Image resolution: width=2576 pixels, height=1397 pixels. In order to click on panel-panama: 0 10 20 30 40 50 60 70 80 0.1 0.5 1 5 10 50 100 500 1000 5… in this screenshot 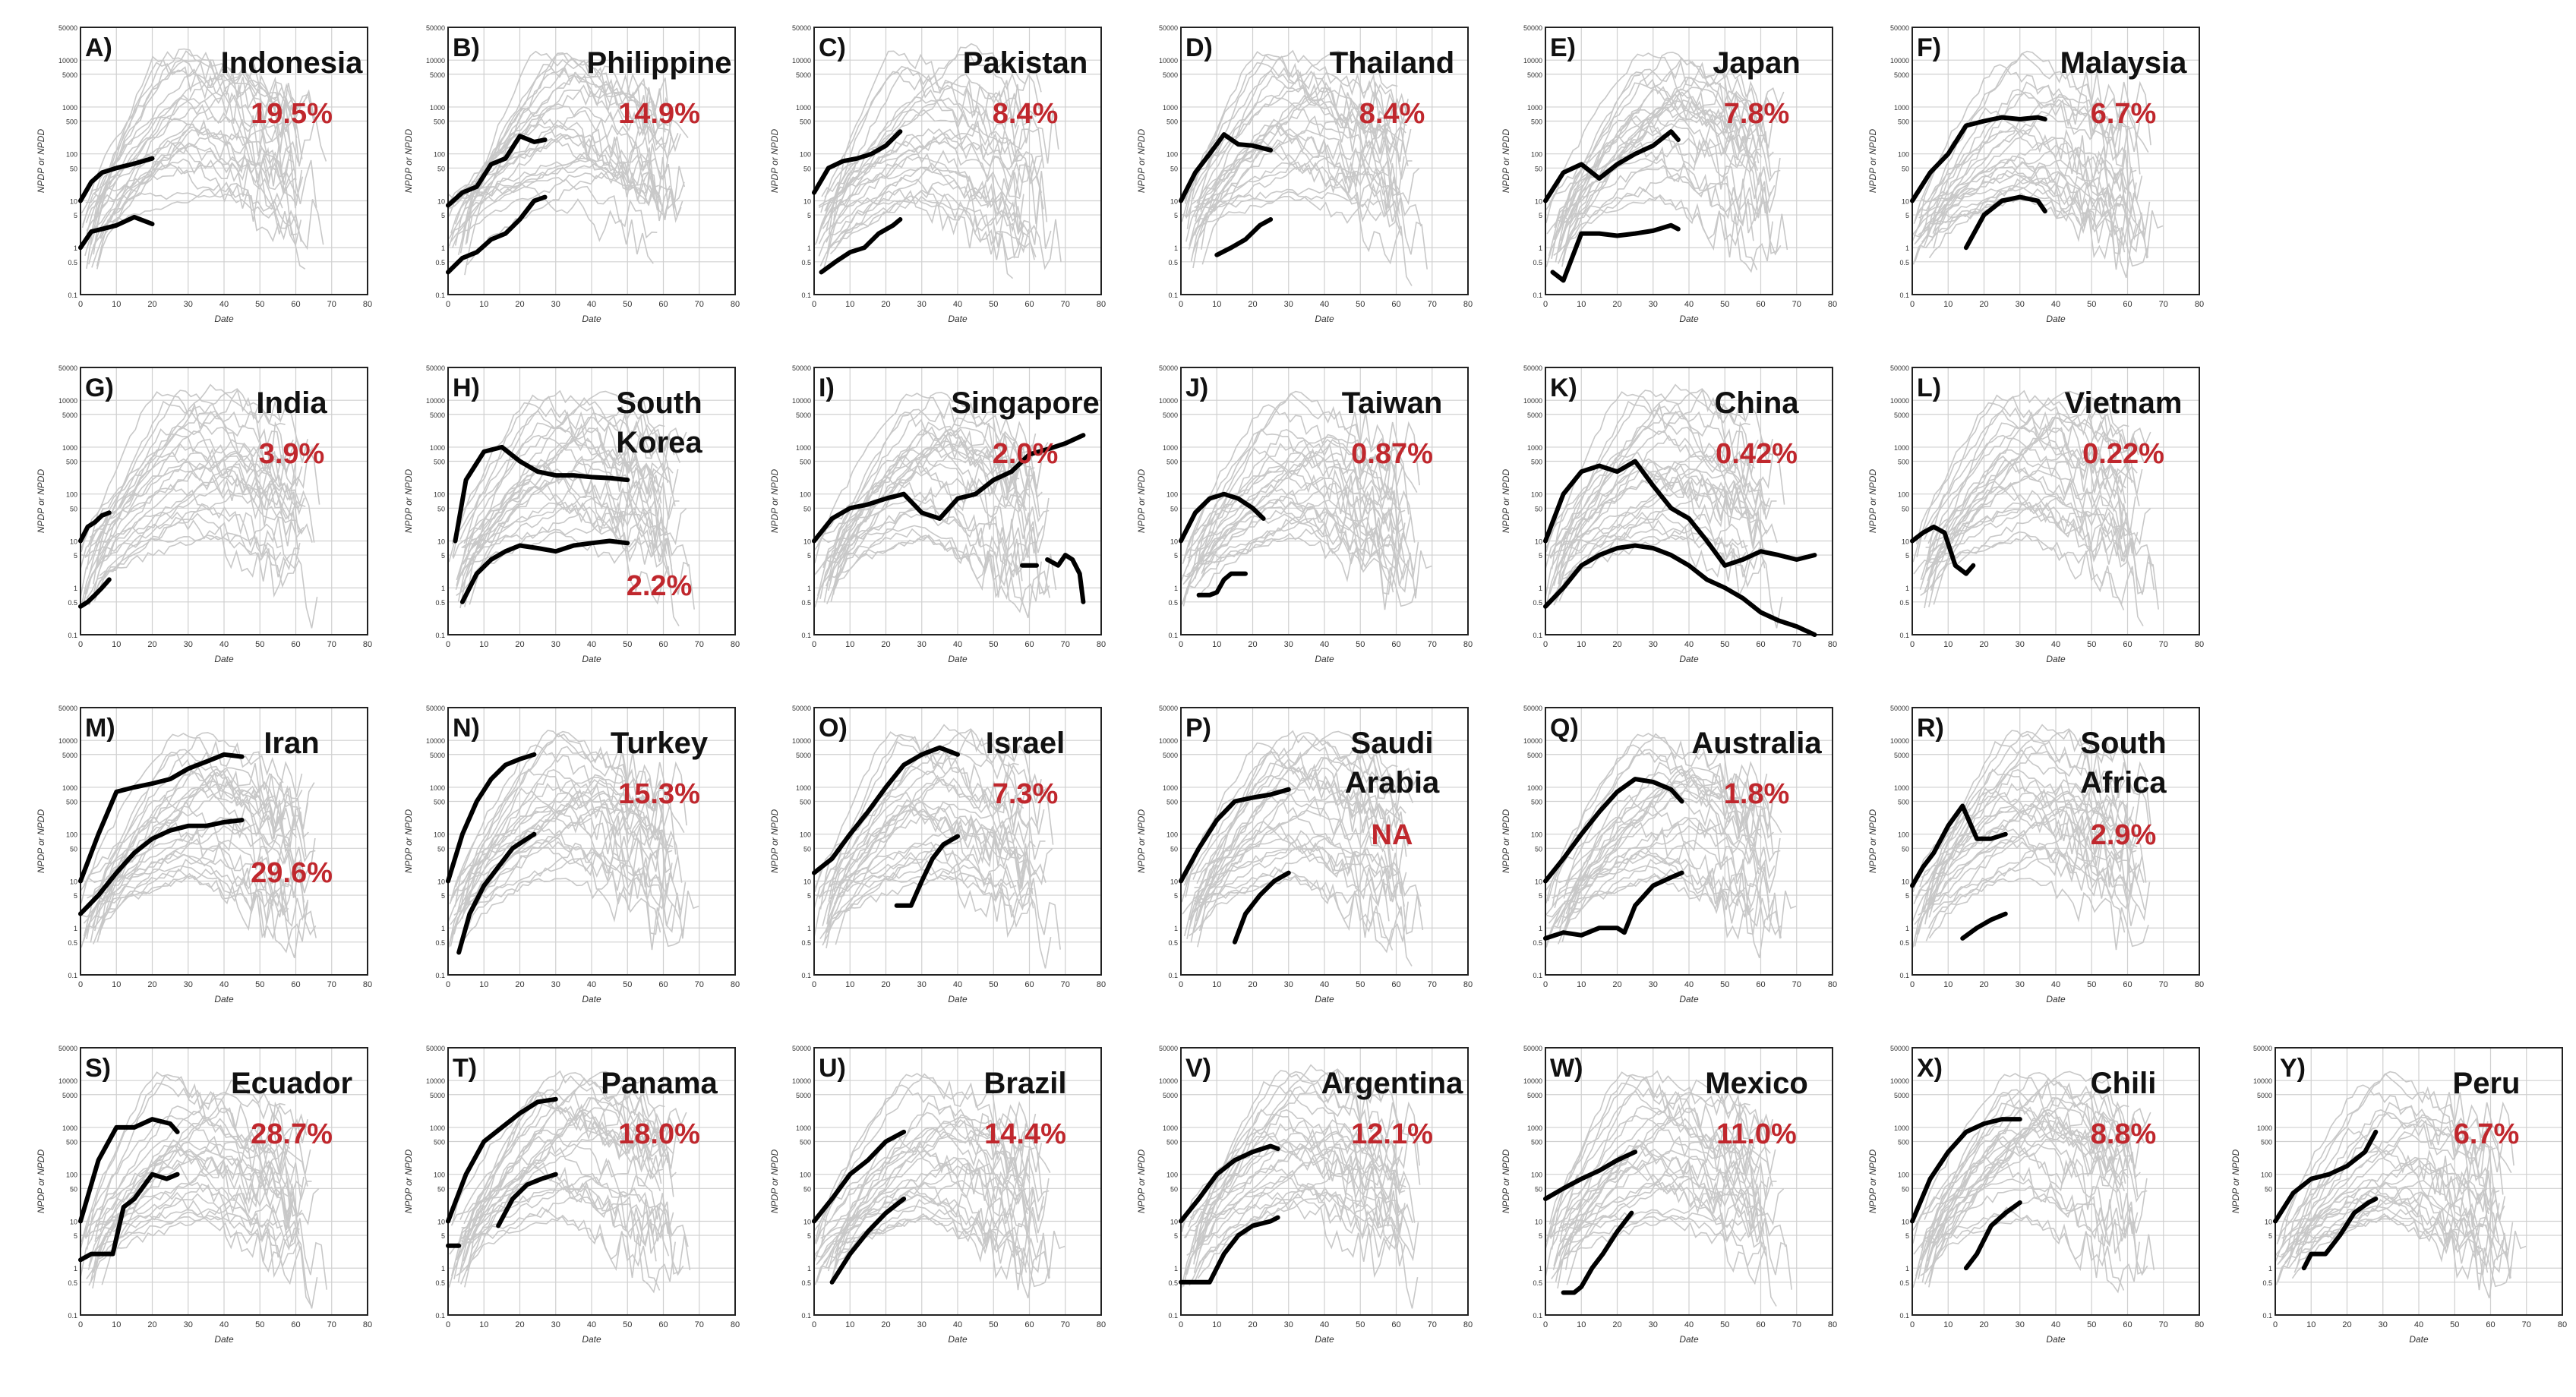, I will do `click(571, 1195)`.